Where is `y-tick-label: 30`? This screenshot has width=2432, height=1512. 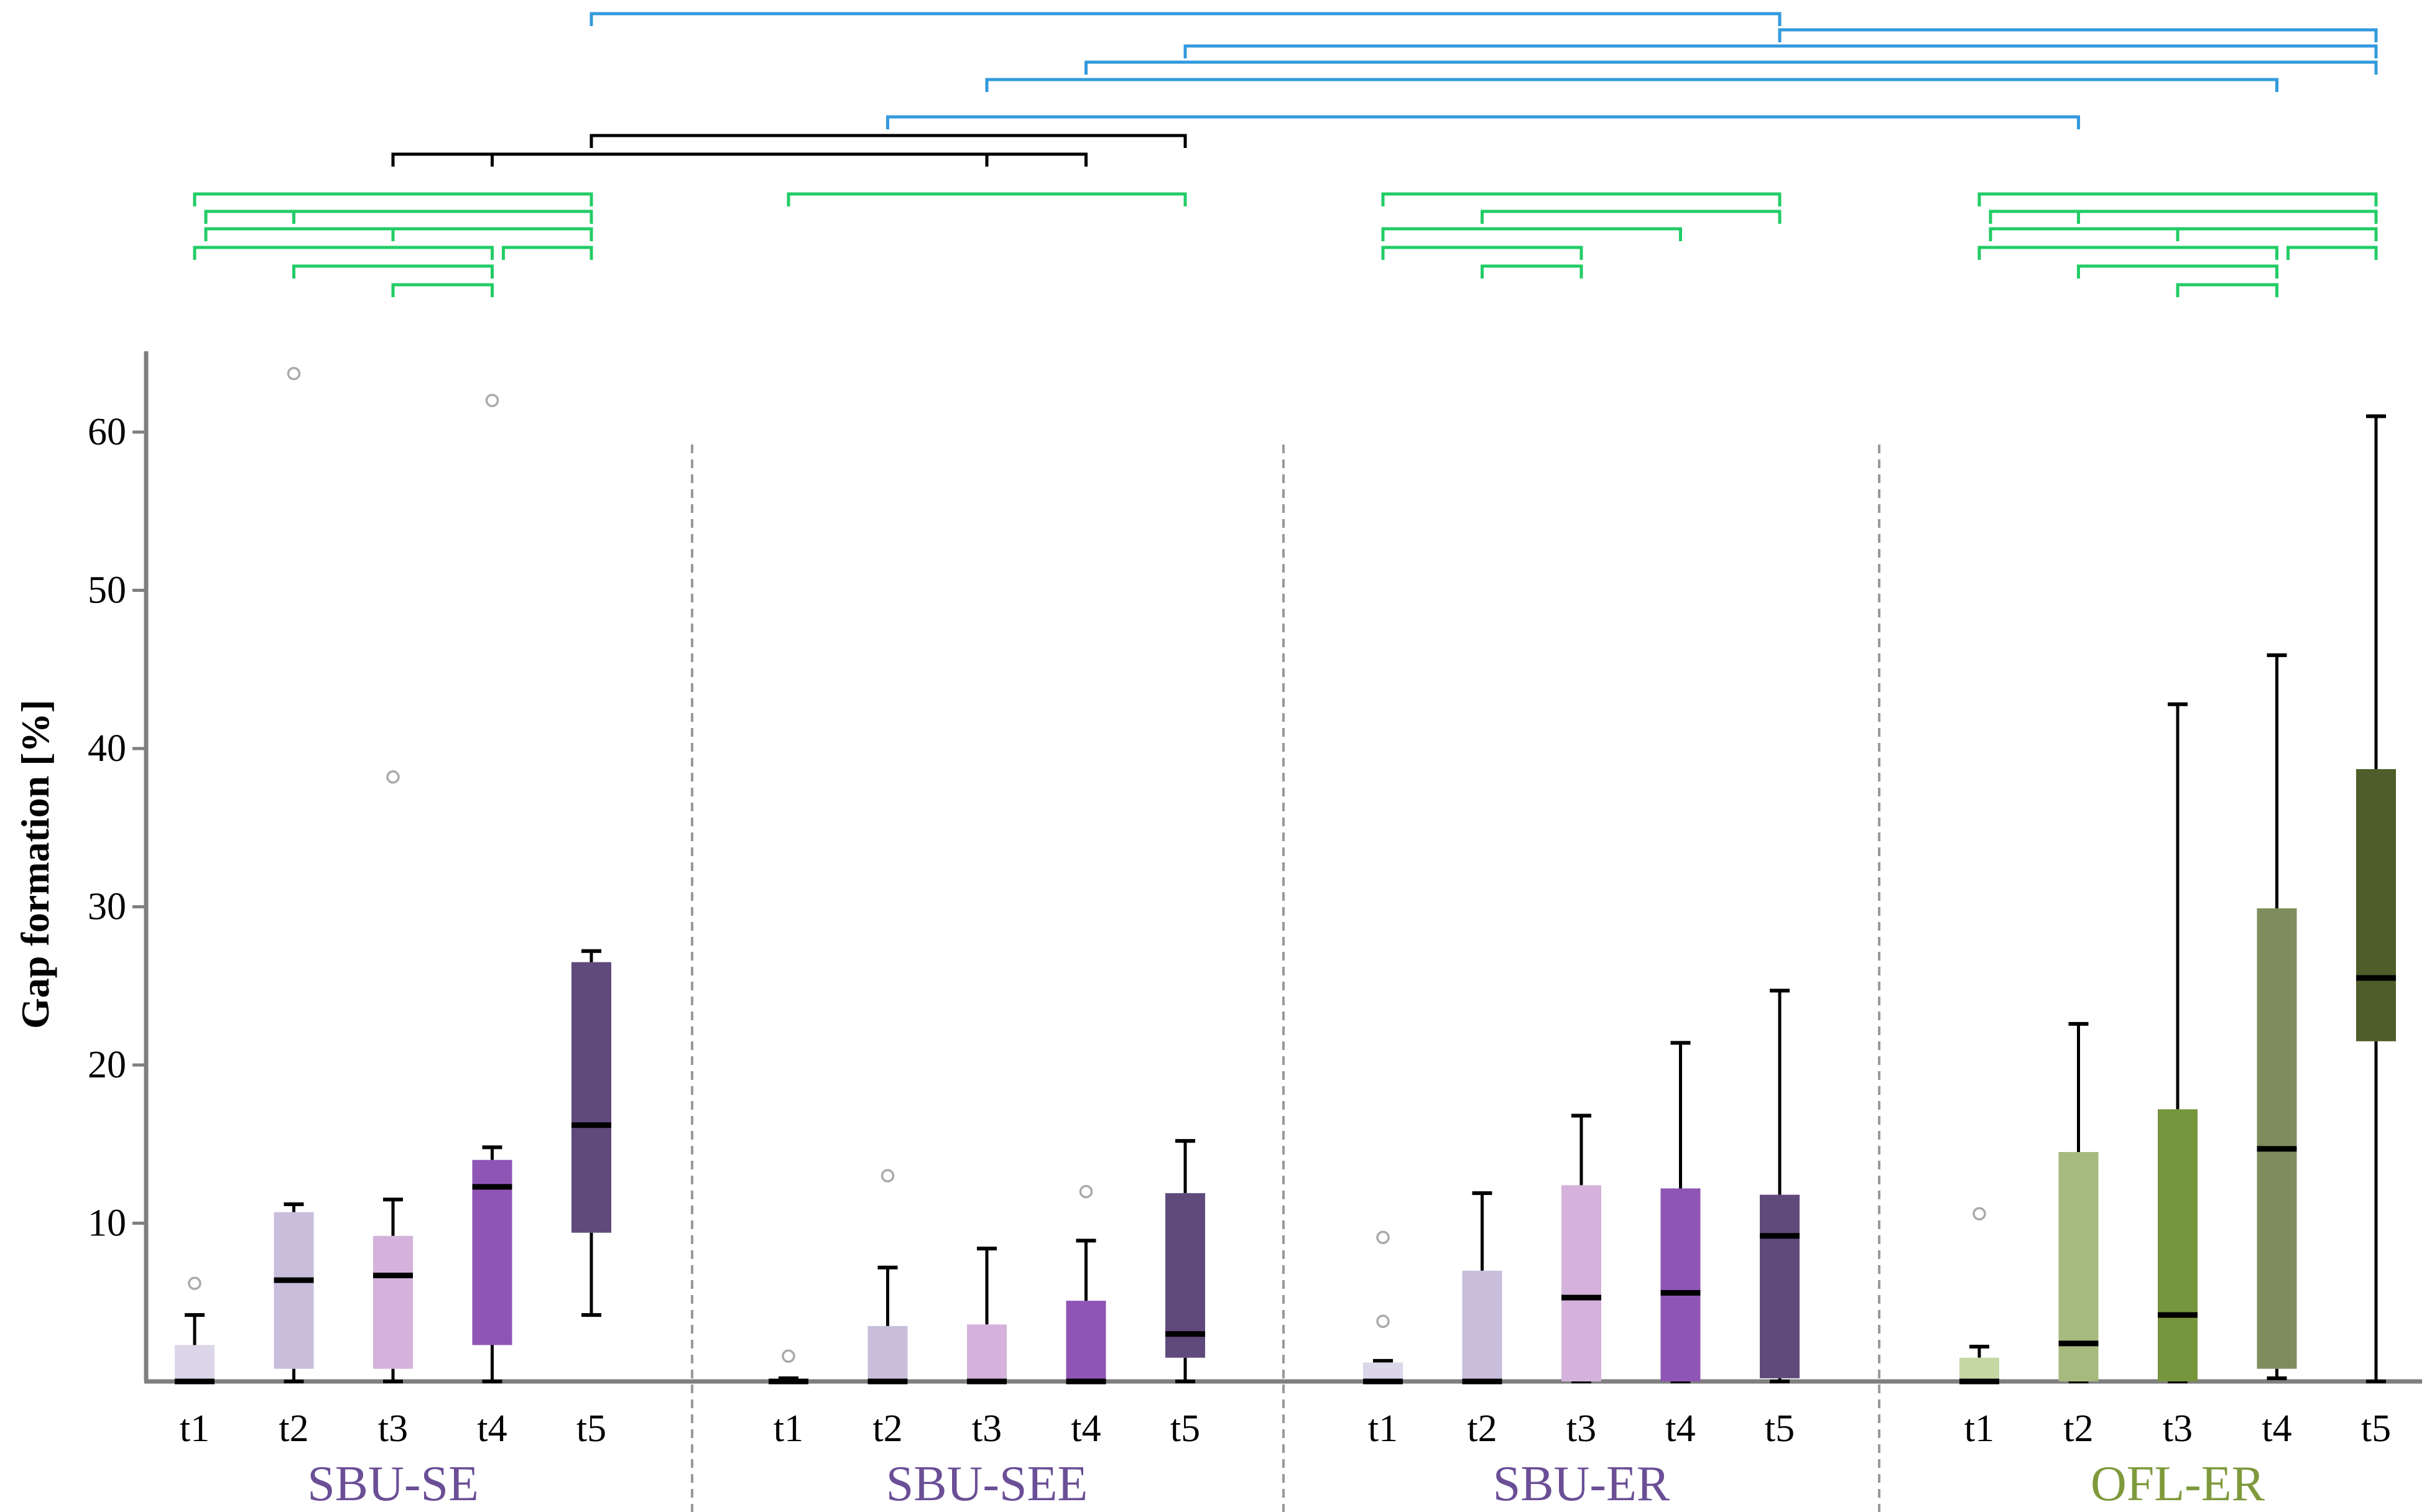 y-tick-label: 30 is located at coordinates (107, 907).